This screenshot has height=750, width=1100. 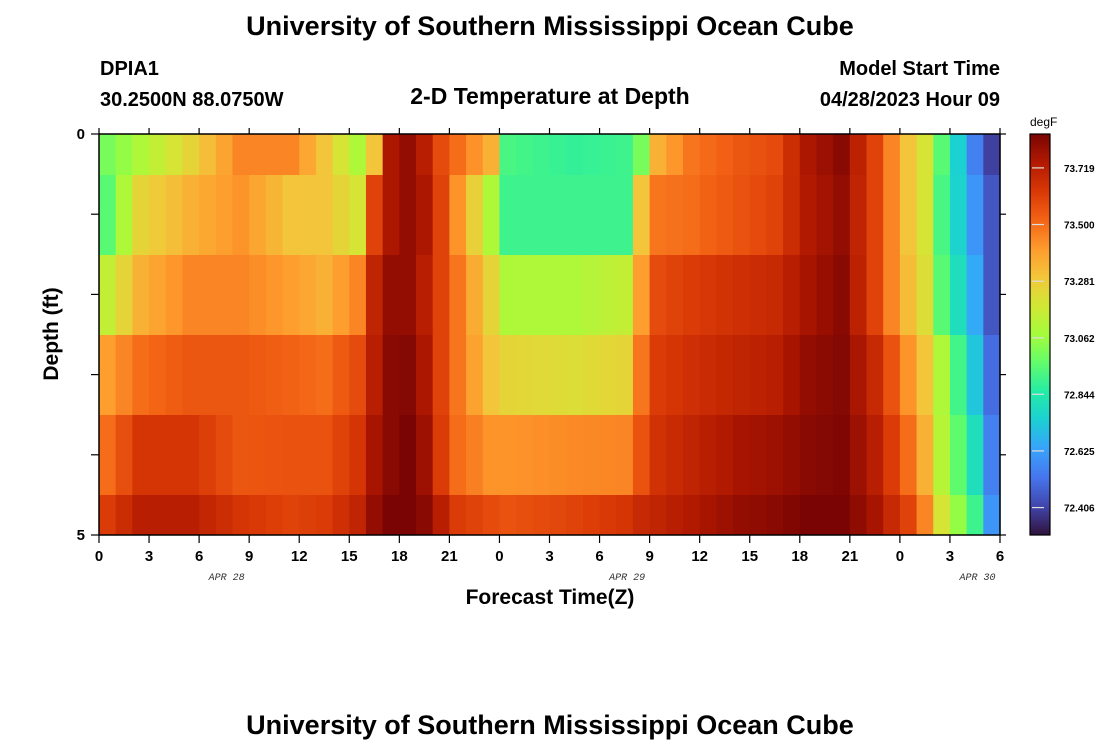 I want to click on colorbar-tick-label: 73.062, so click(x=1079, y=339).